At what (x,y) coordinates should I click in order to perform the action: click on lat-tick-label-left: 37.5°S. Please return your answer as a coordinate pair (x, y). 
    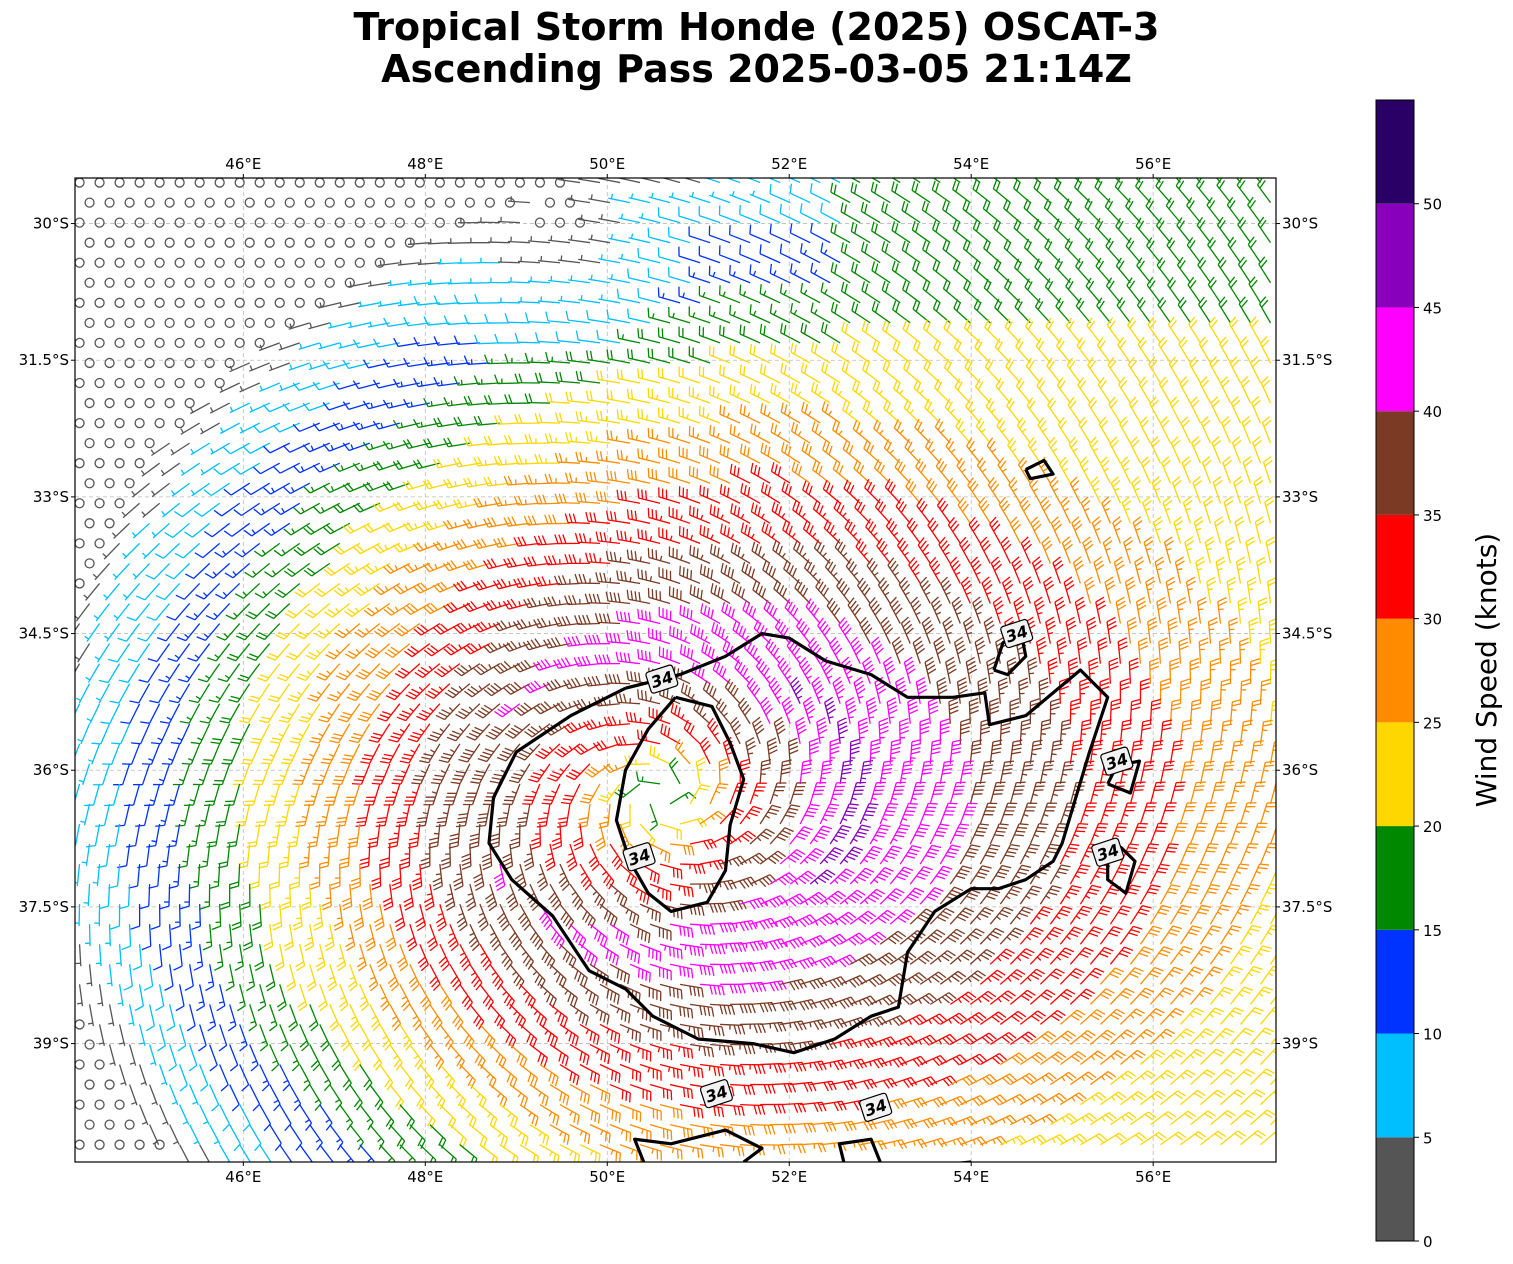
    Looking at the image, I should click on (44, 907).